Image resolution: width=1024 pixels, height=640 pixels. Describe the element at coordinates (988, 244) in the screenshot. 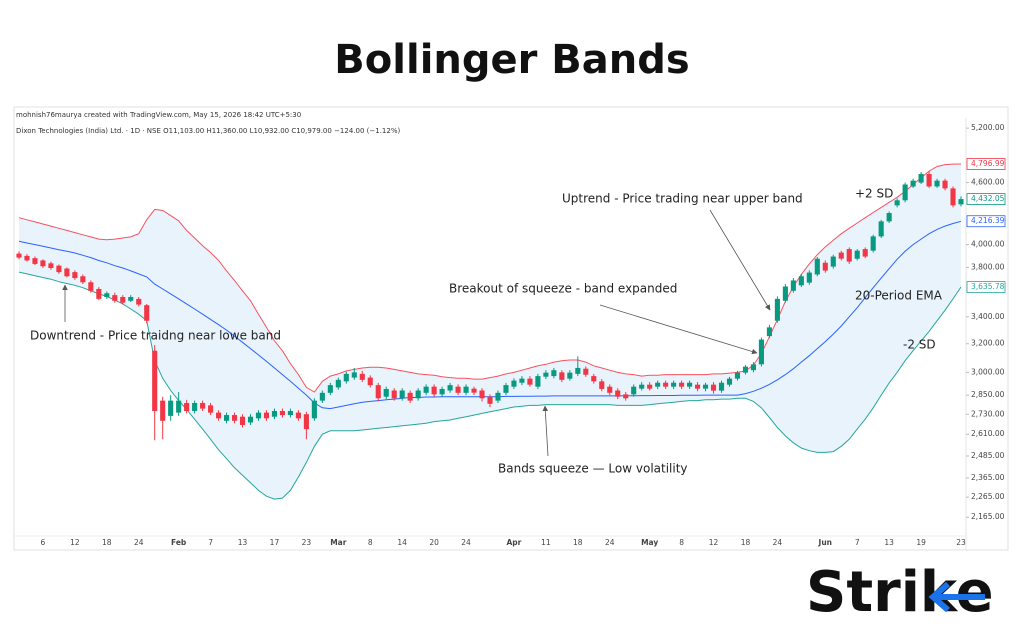

I see `y-tick-label: 4,000.00` at that location.